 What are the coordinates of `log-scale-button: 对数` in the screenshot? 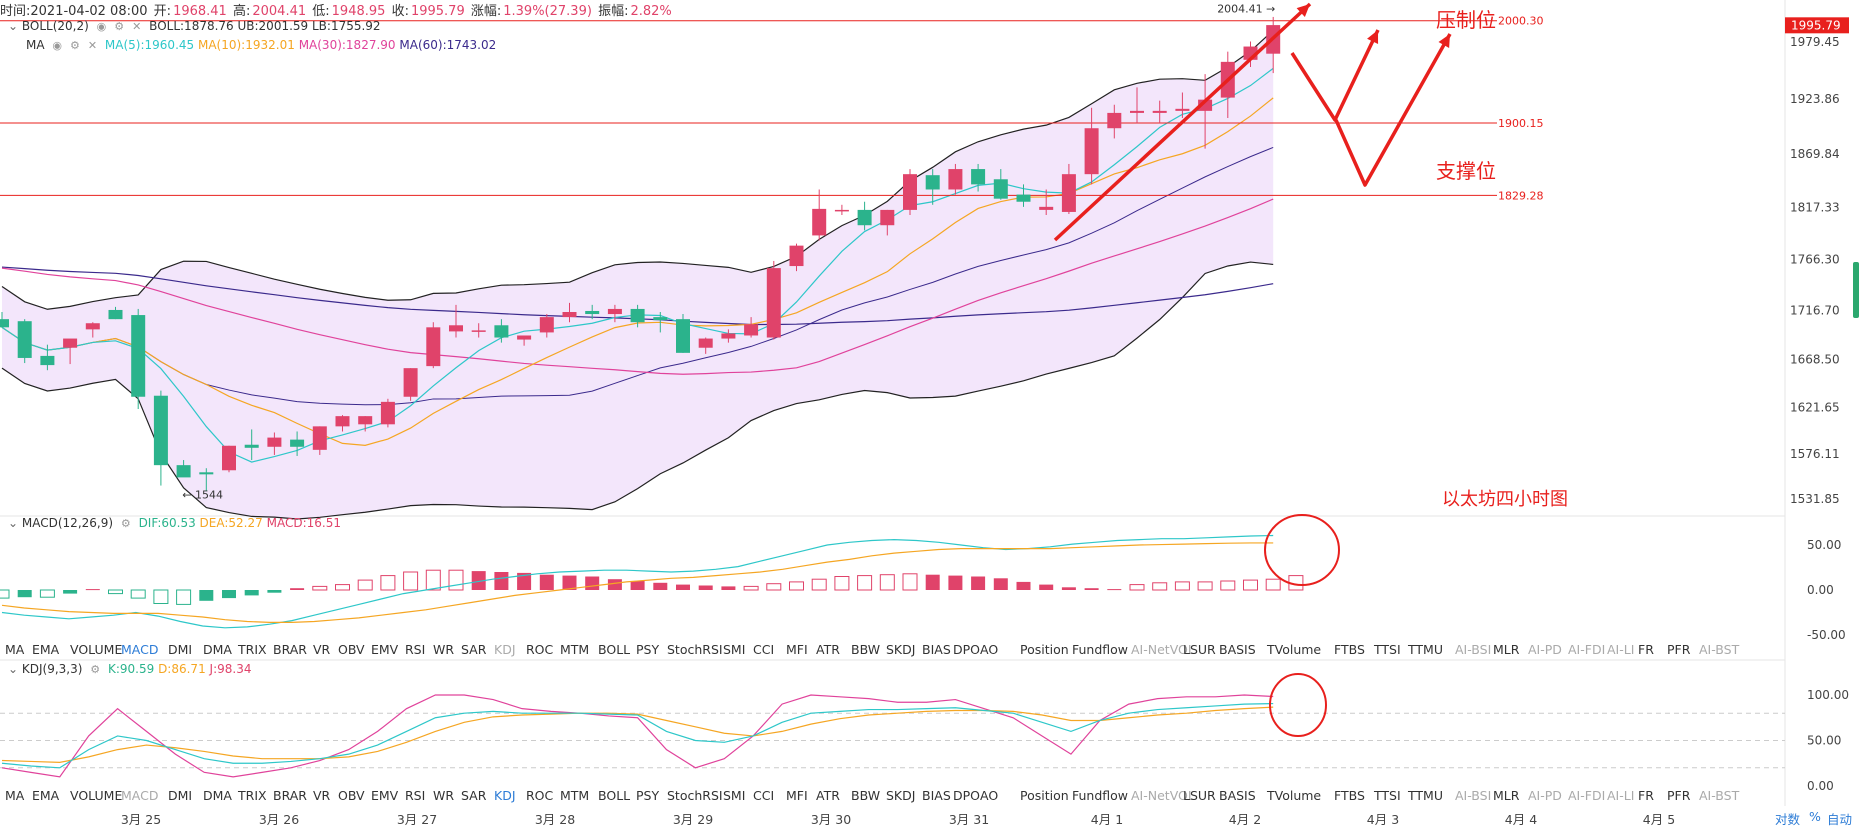 It's located at (1788, 819).